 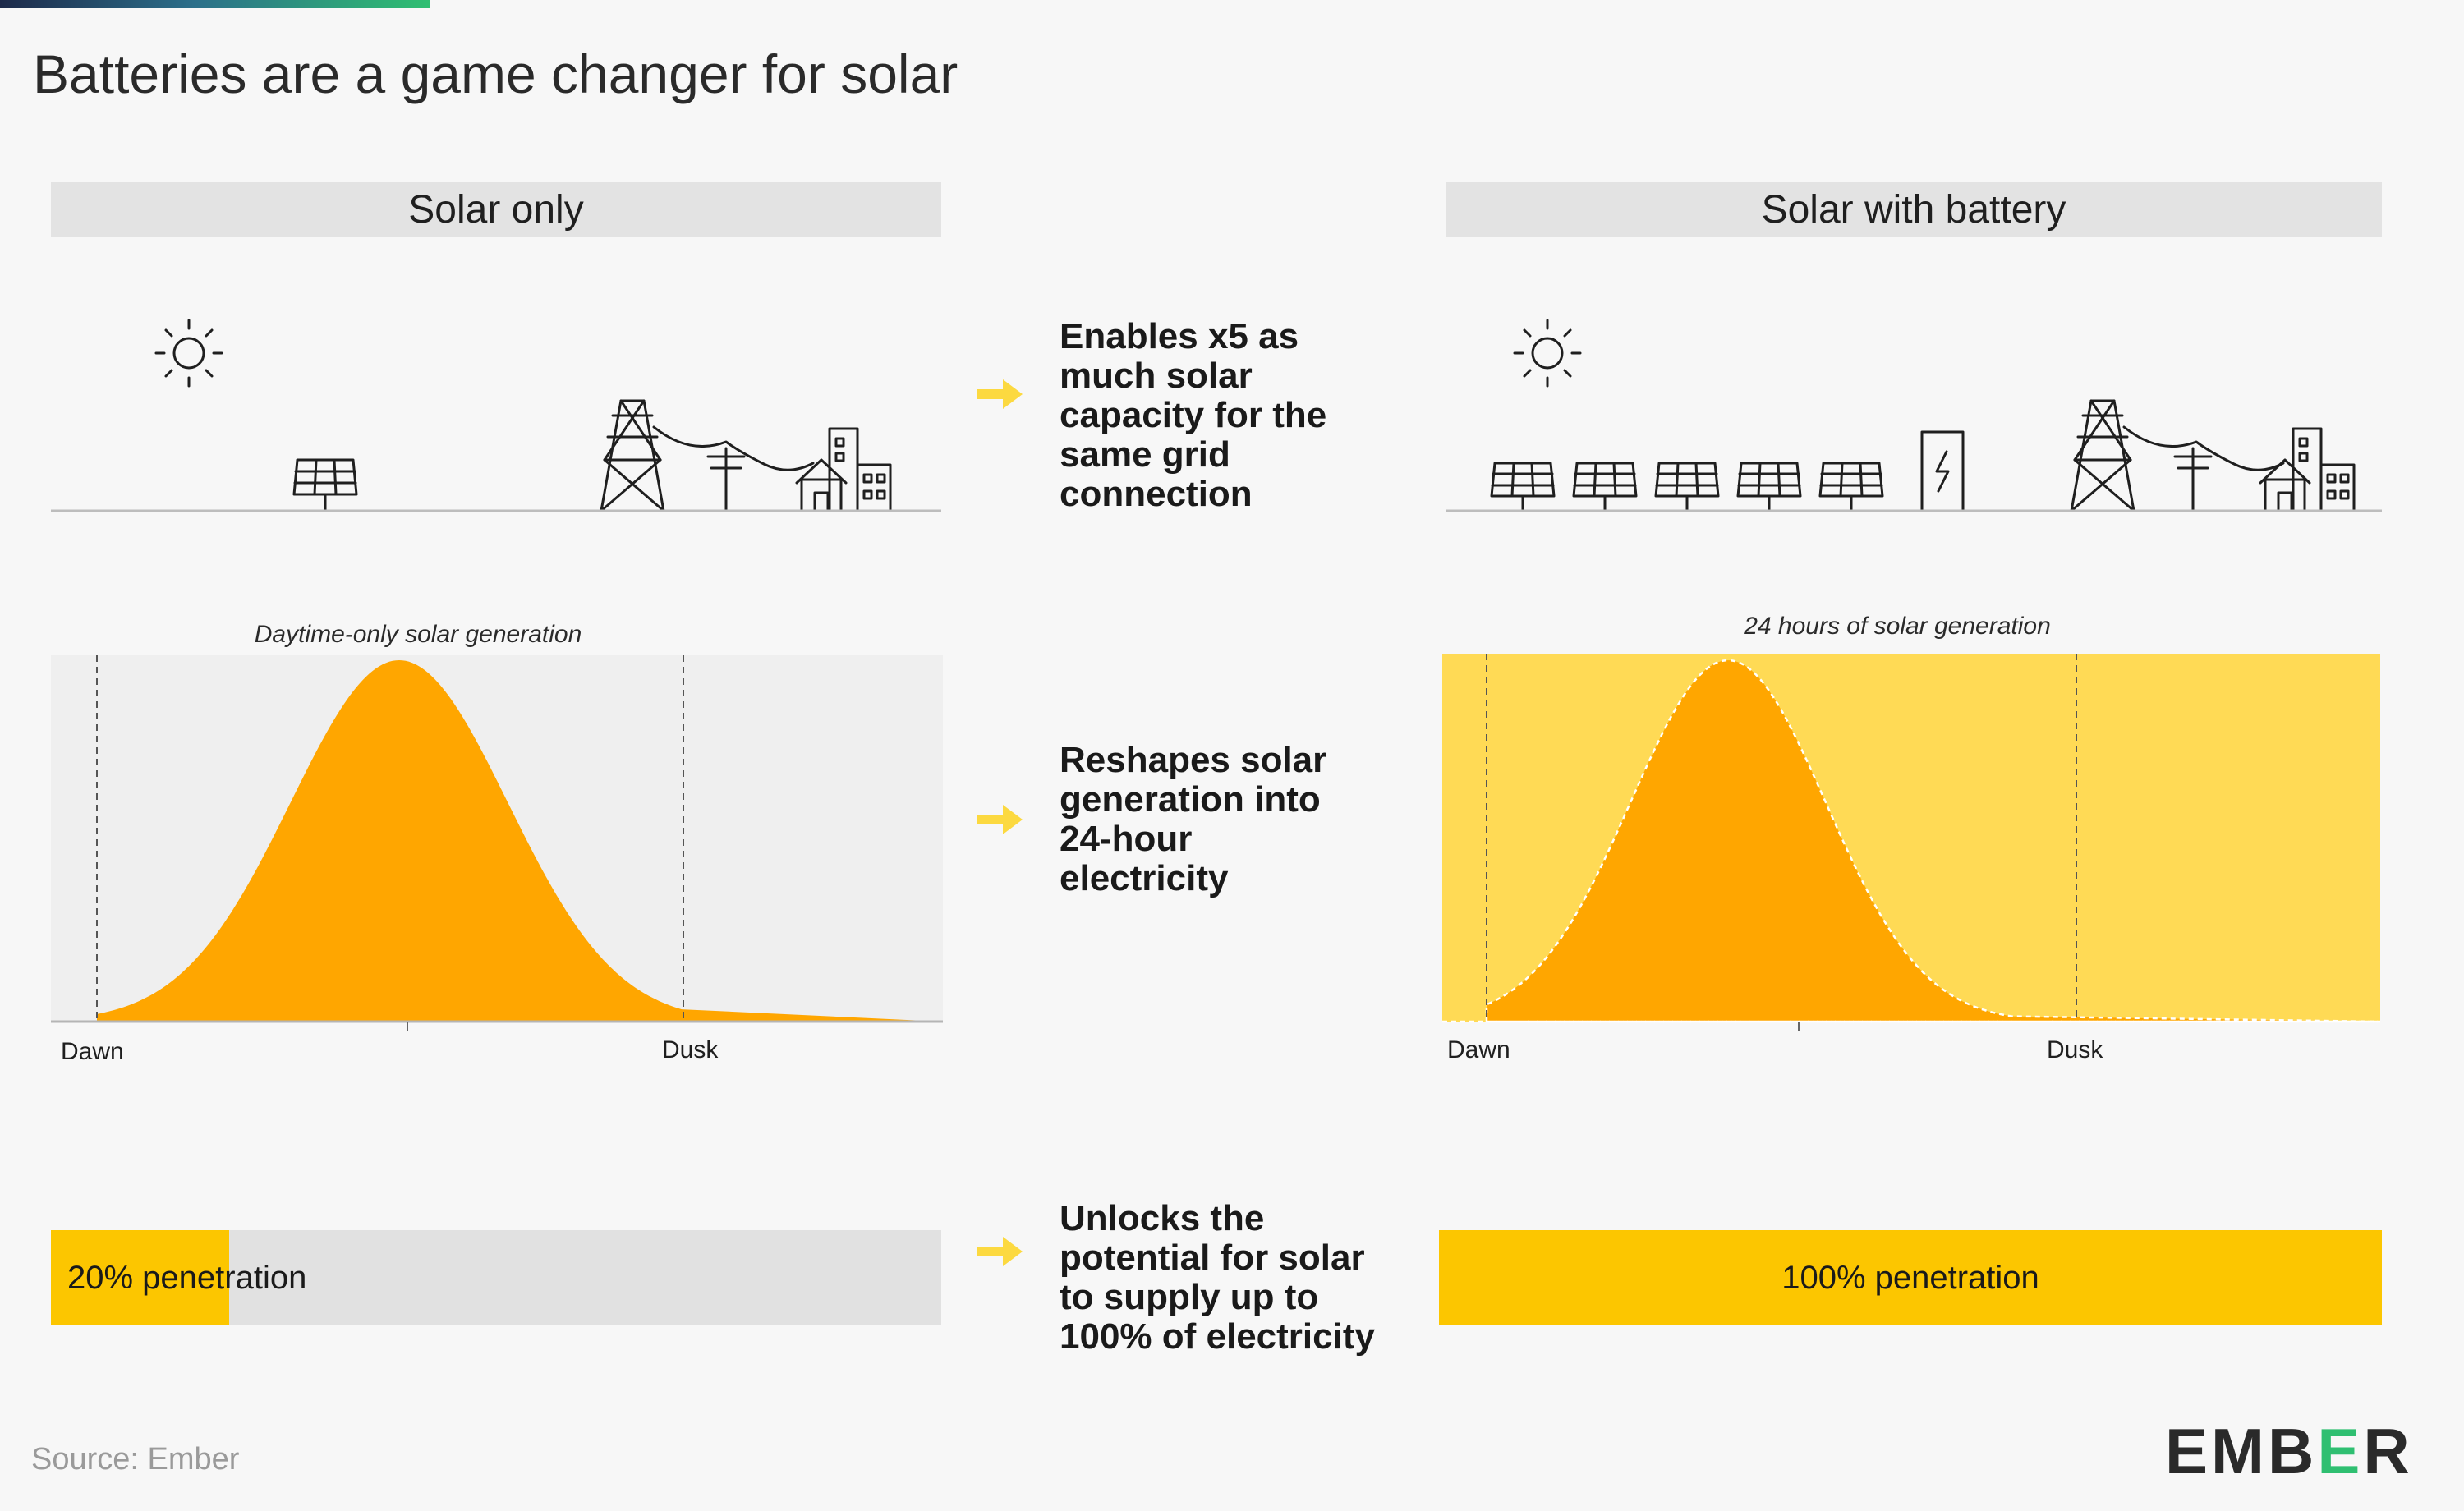 What do you see at coordinates (1914, 415) in the screenshot?
I see `right-infrastructure-scene` at bounding box center [1914, 415].